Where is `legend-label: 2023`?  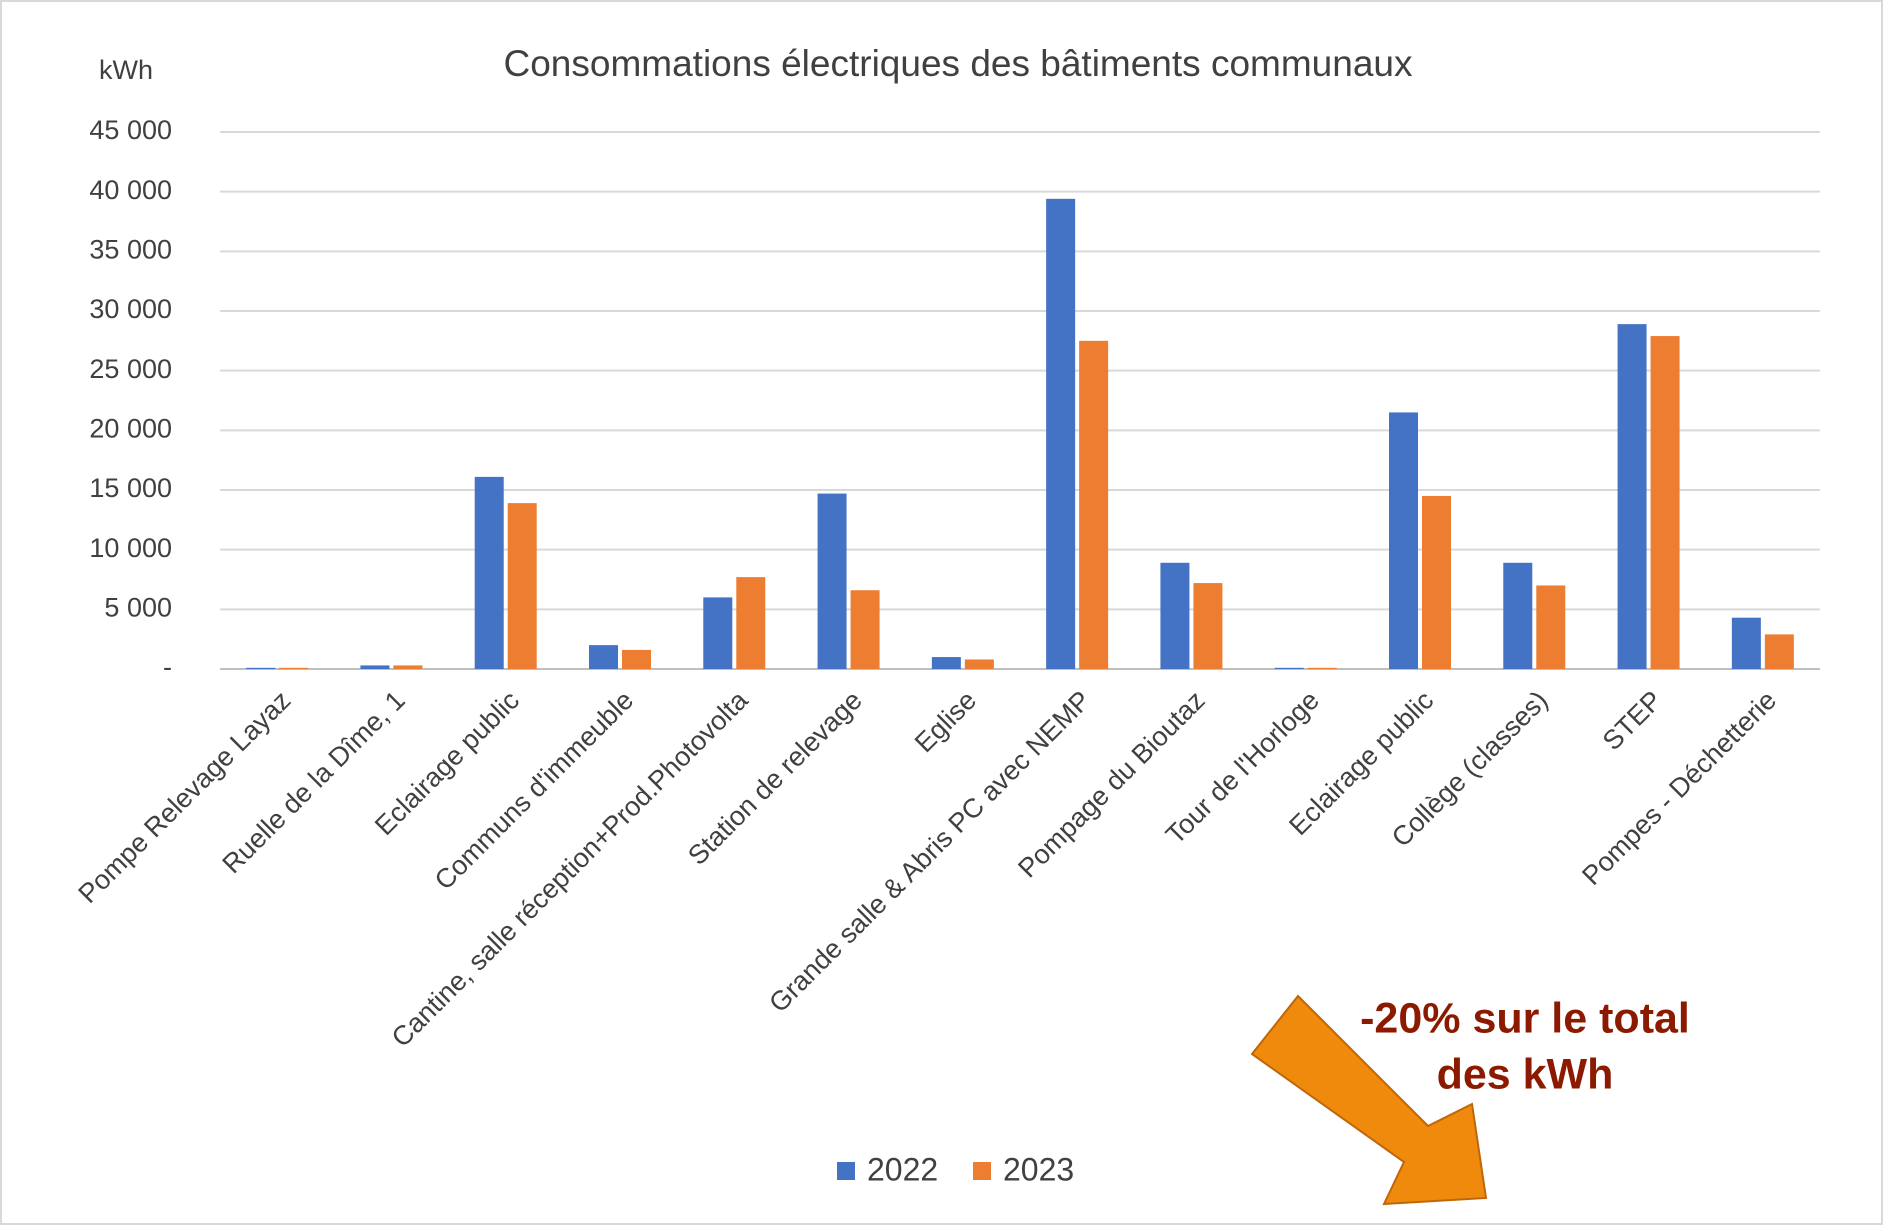
legend-label: 2023 is located at coordinates (1038, 1169).